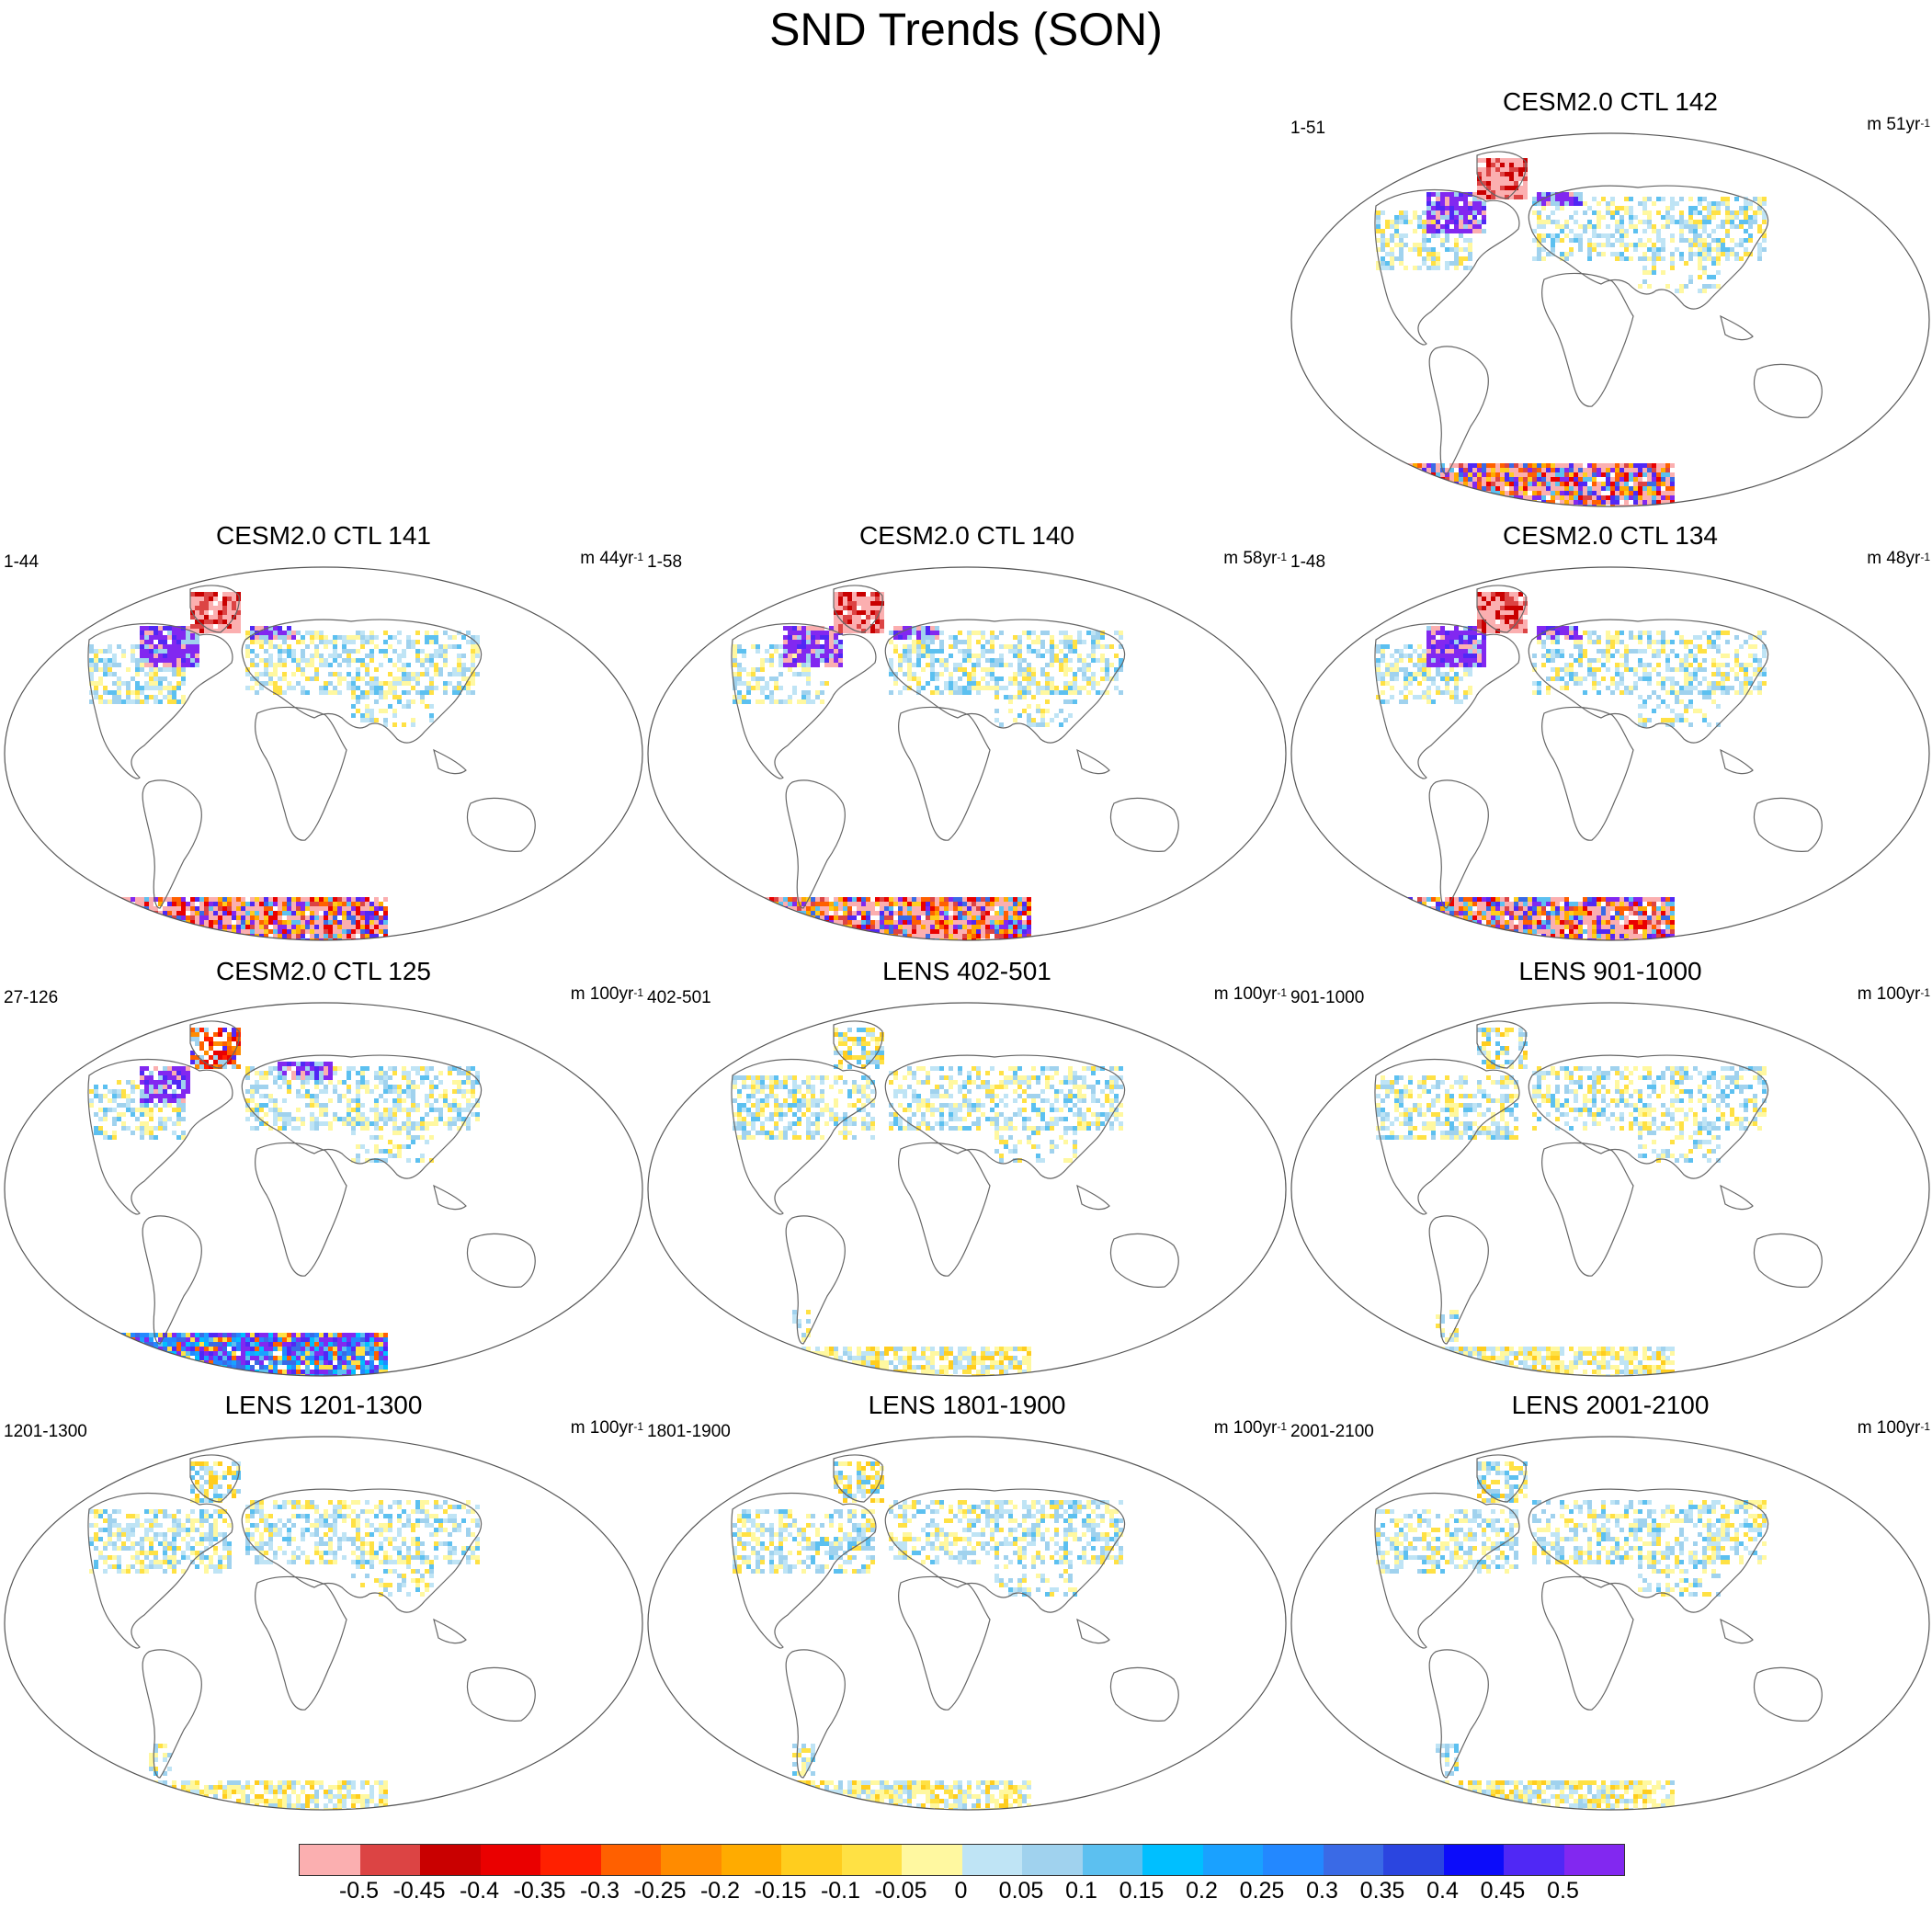  Describe the element at coordinates (1611, 297) in the screenshot. I see `panel-ctl142: CESM2.0 CTL 142 1-51 m 51yr-1` at that location.